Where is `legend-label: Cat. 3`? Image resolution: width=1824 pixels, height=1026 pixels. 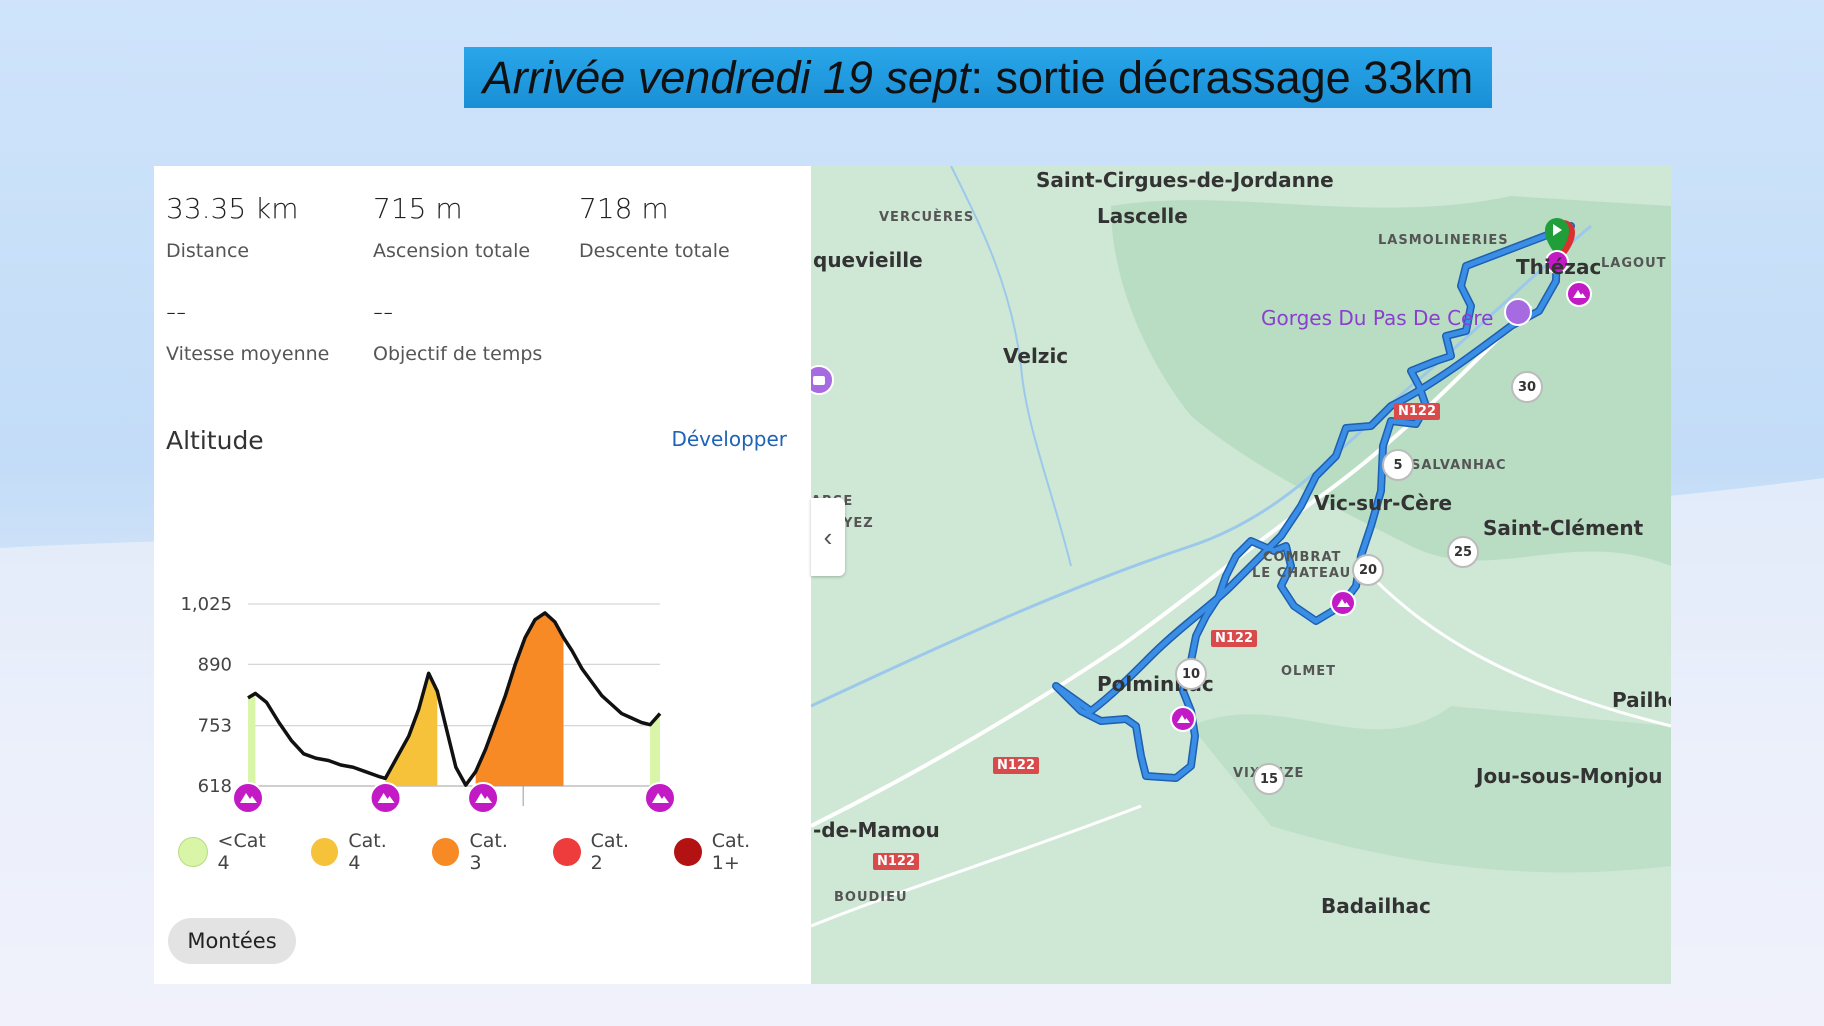 legend-label: Cat. 3 is located at coordinates (488, 852).